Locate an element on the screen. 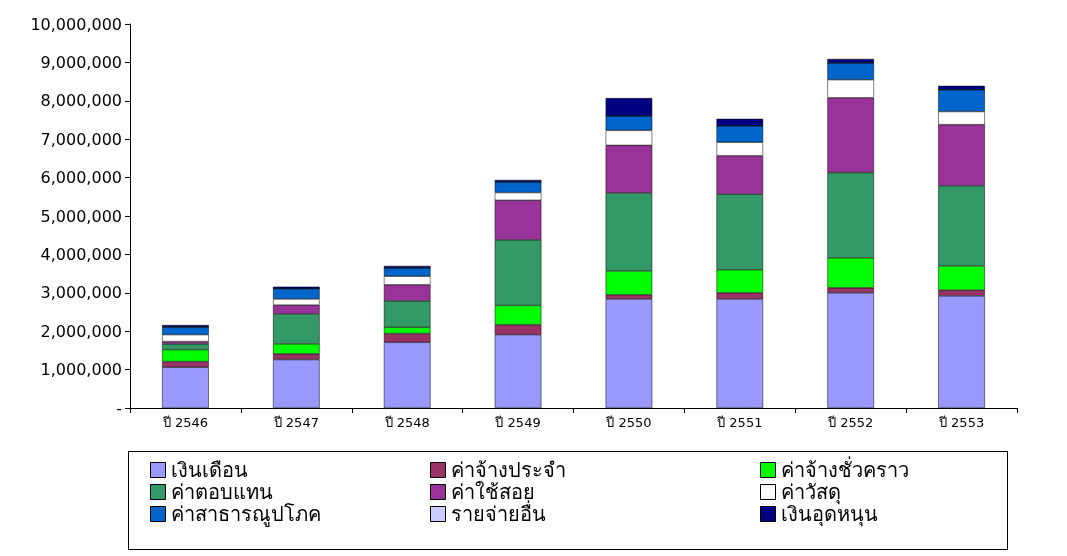  y-tick-label: 3,000,000 is located at coordinates (81, 293).